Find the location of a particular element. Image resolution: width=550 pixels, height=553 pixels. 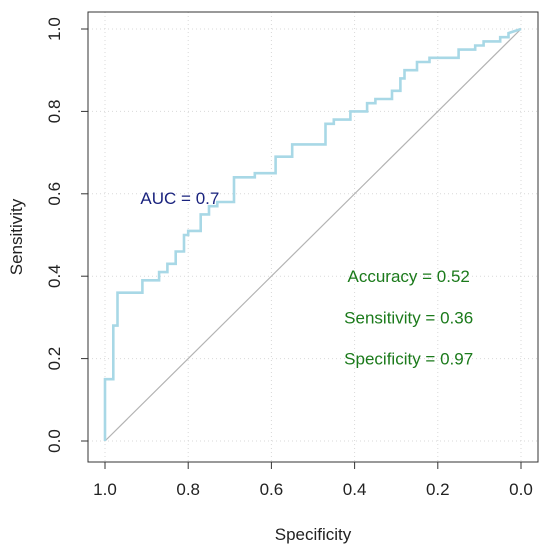

annotation-label: Sensitivity = 0.36 is located at coordinates (408, 317).